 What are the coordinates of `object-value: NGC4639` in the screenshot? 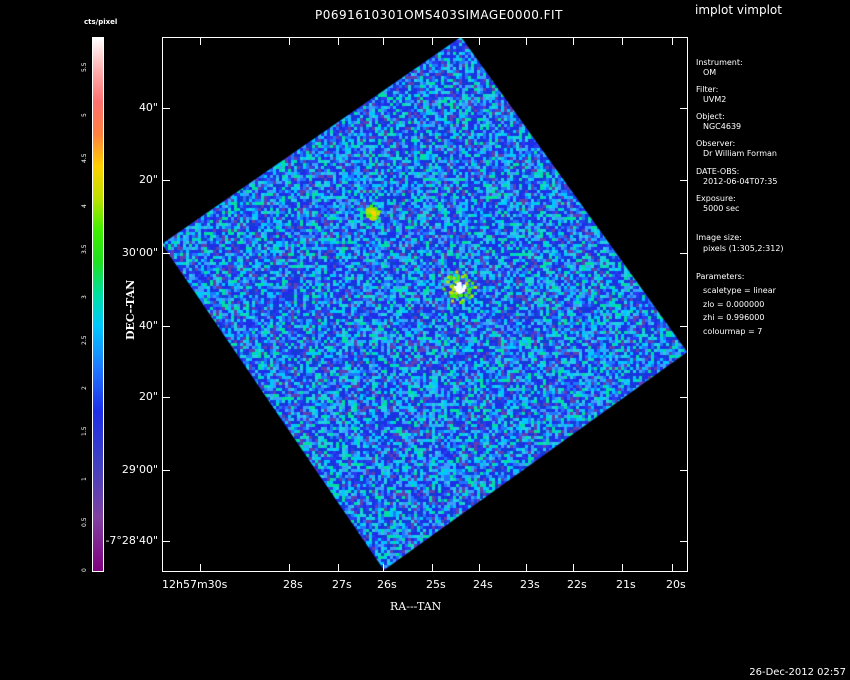 It's located at (722, 126).